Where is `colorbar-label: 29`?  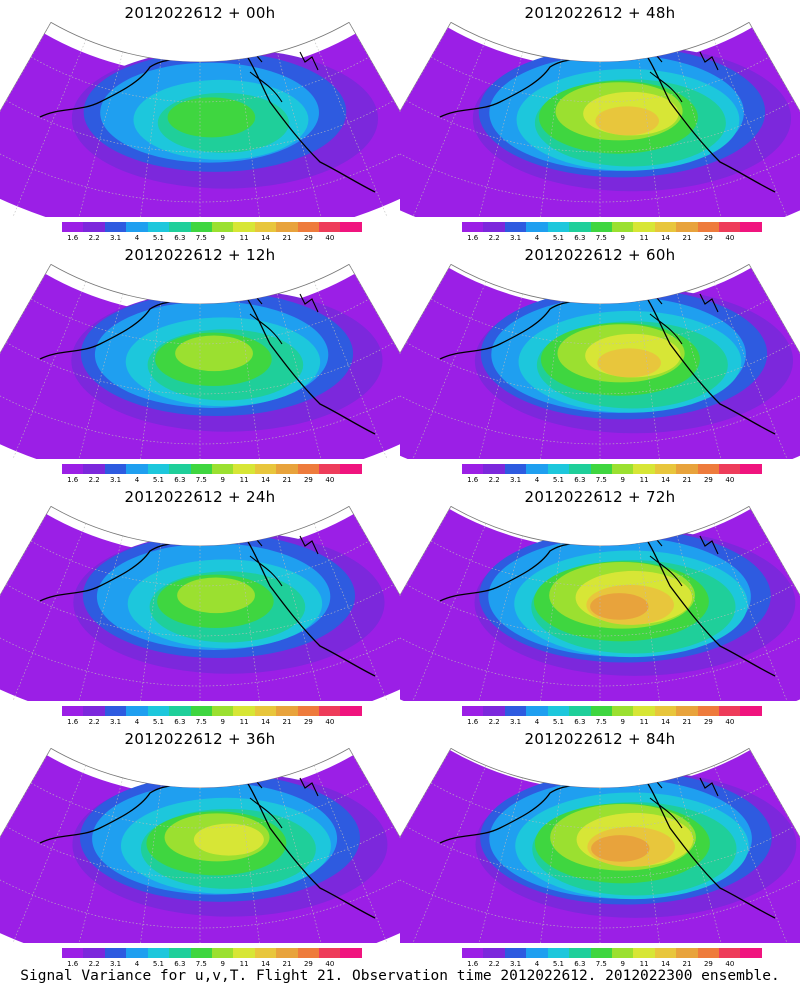
colorbar-label: 29 is located at coordinates (308, 964).